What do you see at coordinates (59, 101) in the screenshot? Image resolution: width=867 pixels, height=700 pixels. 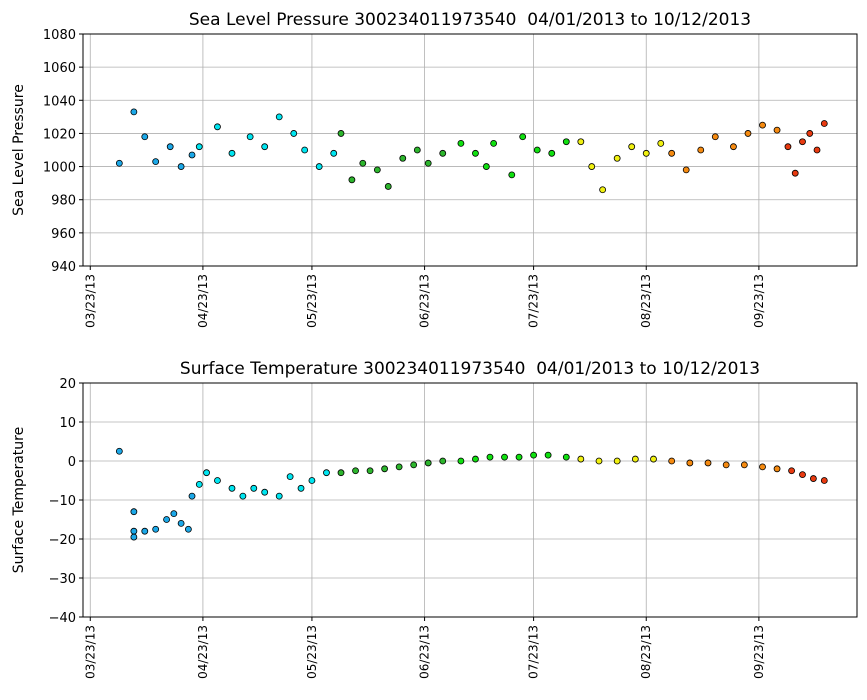 I see `y-tick-label: 1040` at bounding box center [59, 101].